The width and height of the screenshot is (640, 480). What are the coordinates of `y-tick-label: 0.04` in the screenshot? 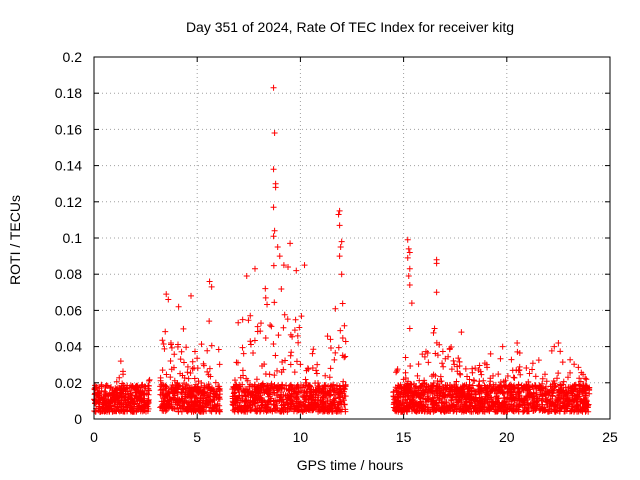 It's located at (68, 347).